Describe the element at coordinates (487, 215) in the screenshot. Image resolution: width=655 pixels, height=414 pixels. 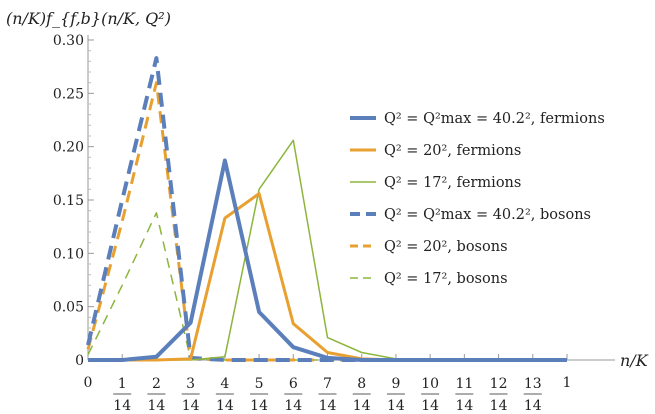
I see `legend-entry-label: Q² = Q²max = 40.2², bosons` at that location.